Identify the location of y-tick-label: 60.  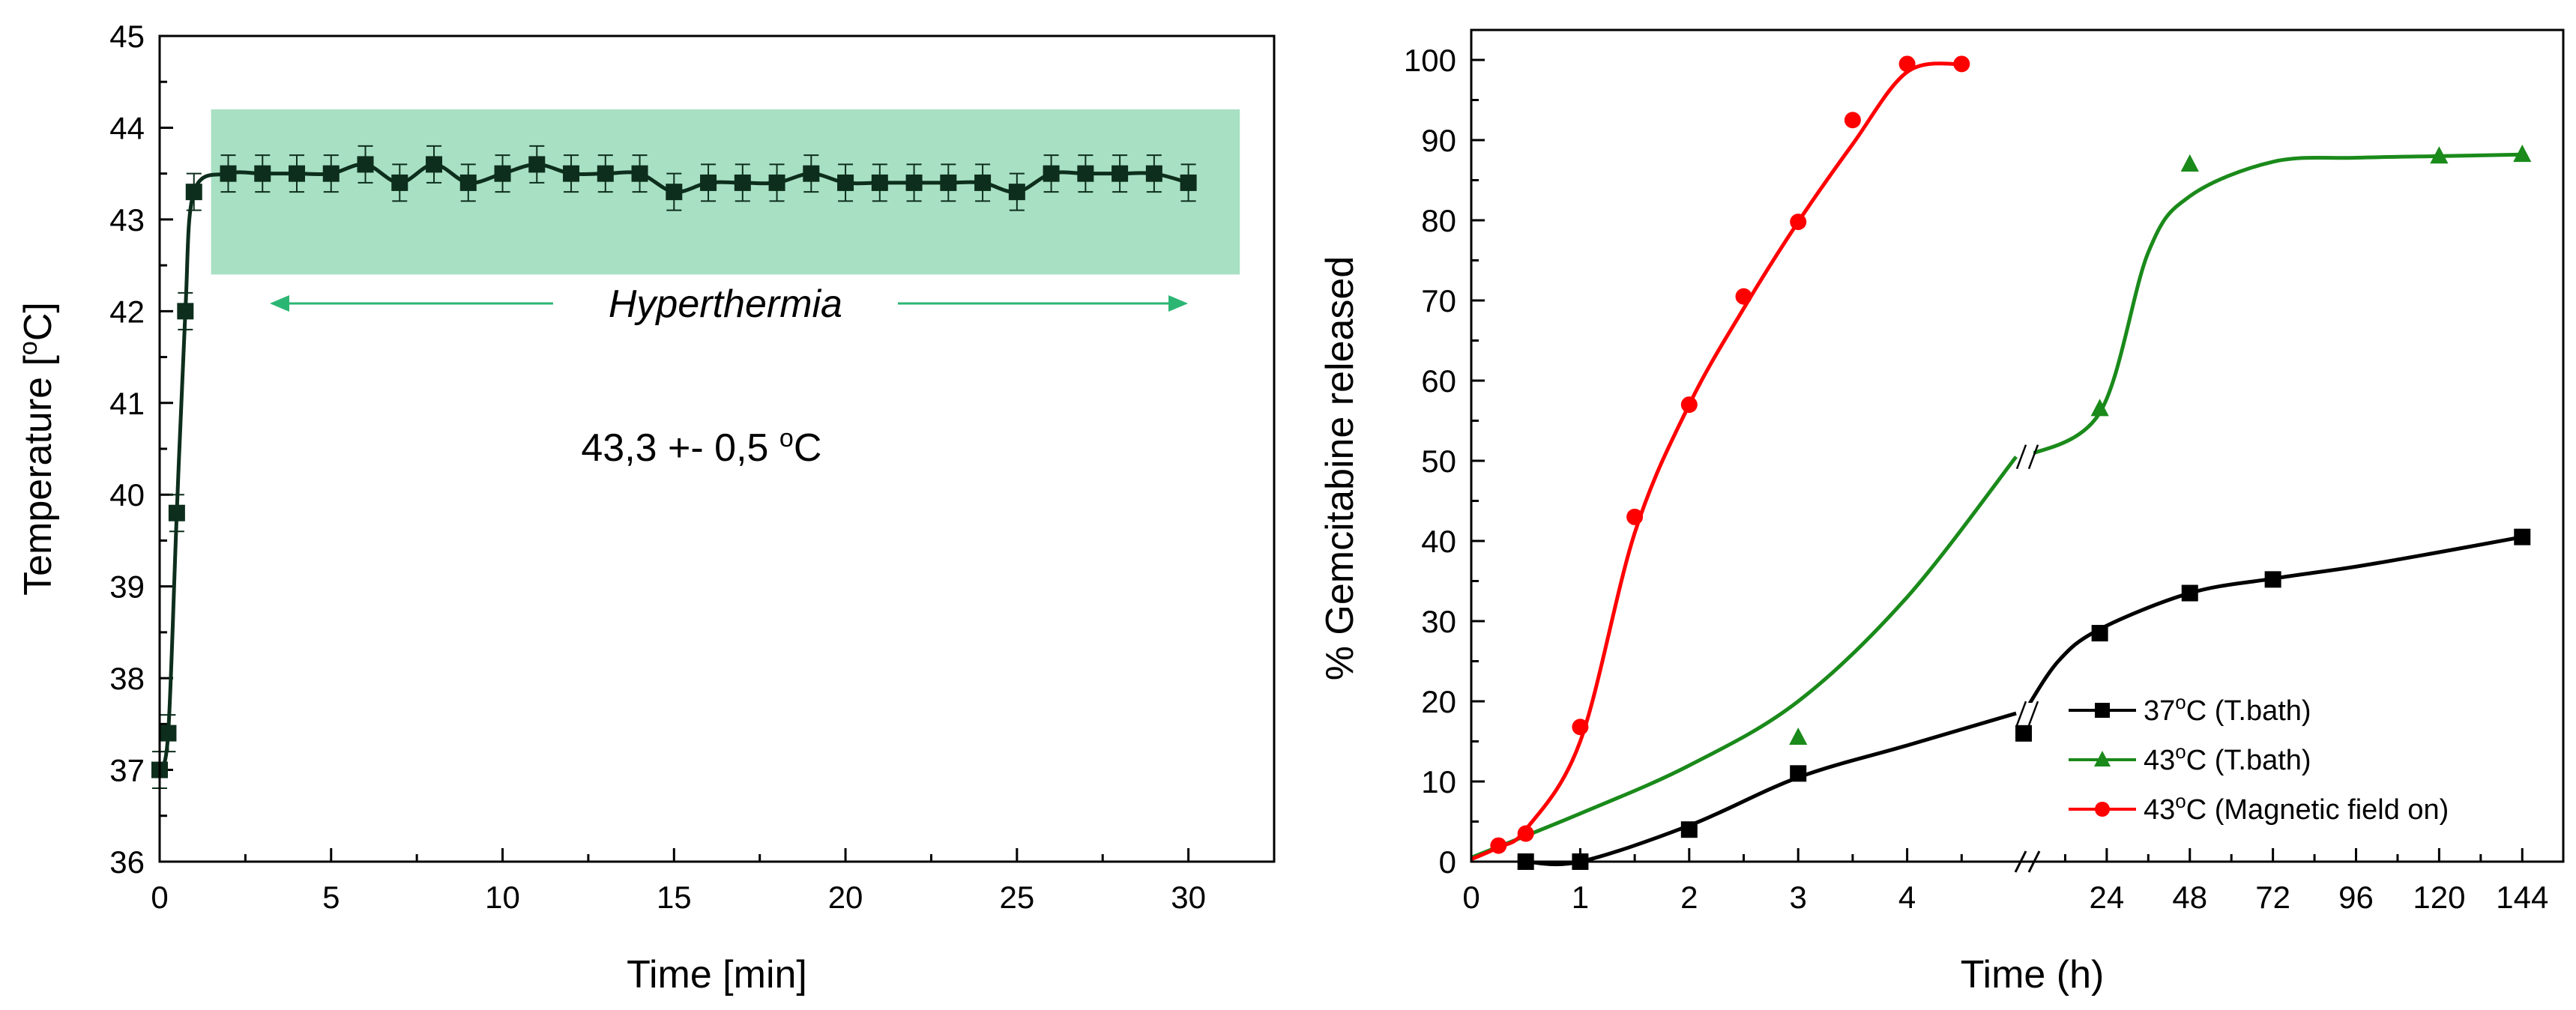
(1439, 381).